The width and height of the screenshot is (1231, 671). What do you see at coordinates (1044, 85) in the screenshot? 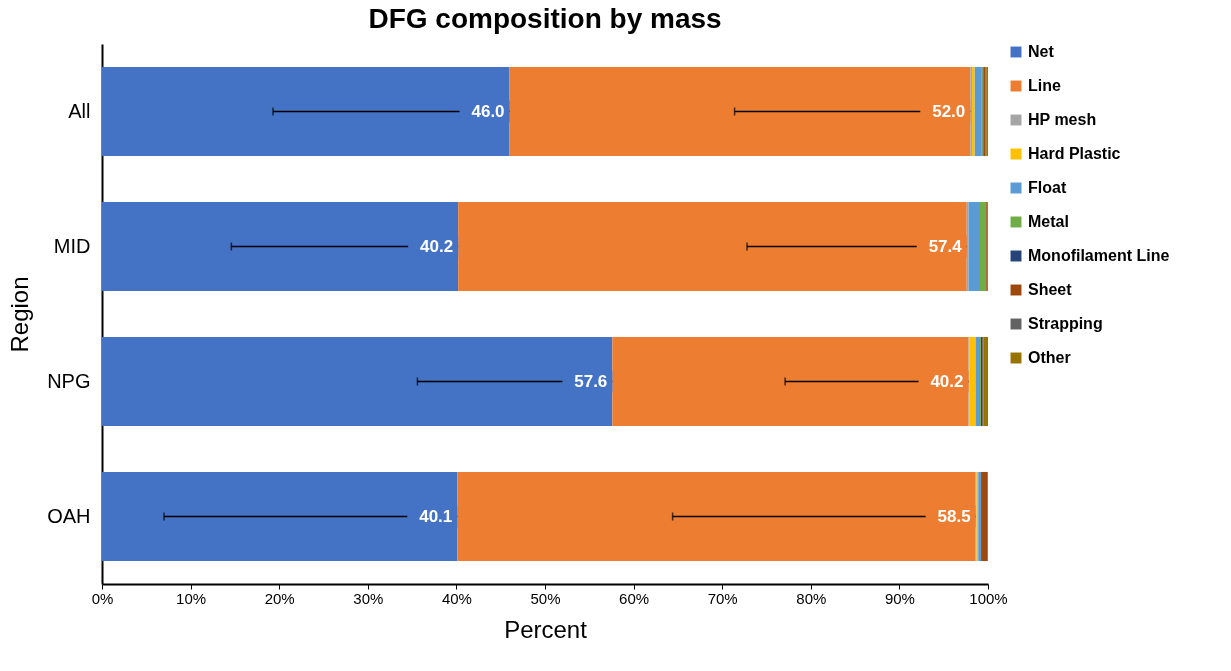
I see `legend-label: Line` at bounding box center [1044, 85].